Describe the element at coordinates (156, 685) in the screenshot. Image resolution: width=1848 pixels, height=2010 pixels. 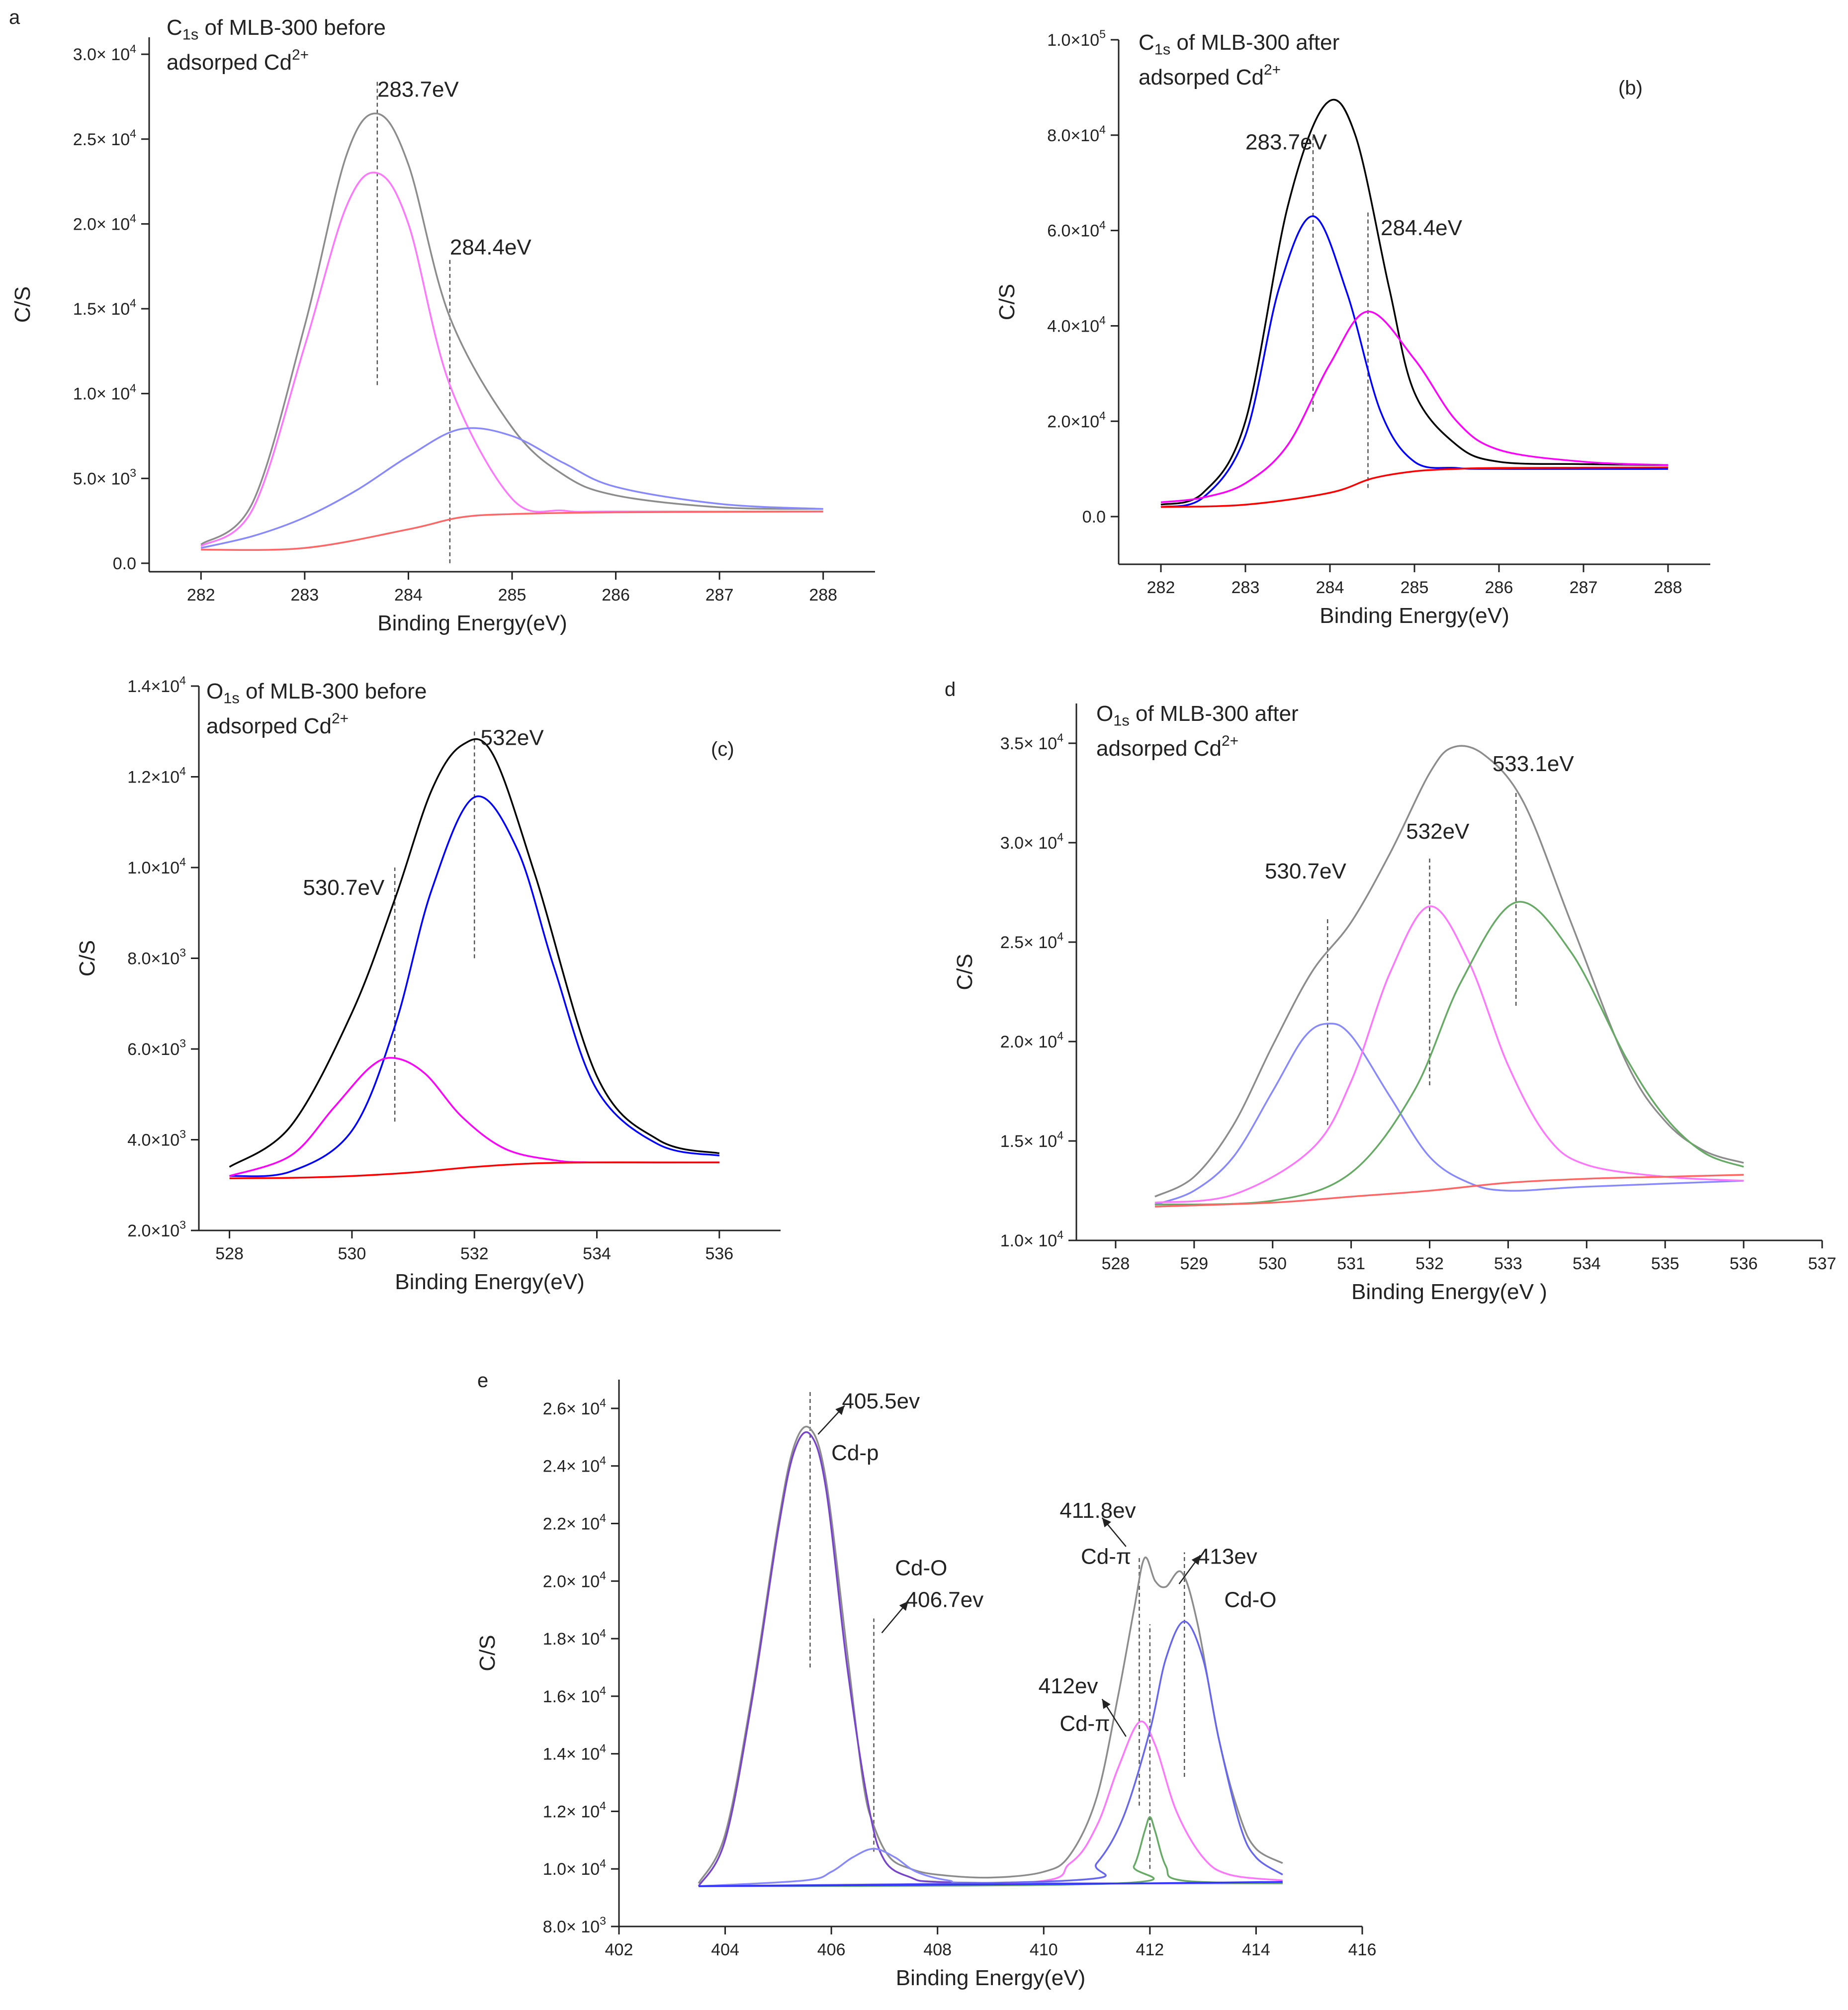
I see `y-tick-label: 1.4×10⁴` at that location.